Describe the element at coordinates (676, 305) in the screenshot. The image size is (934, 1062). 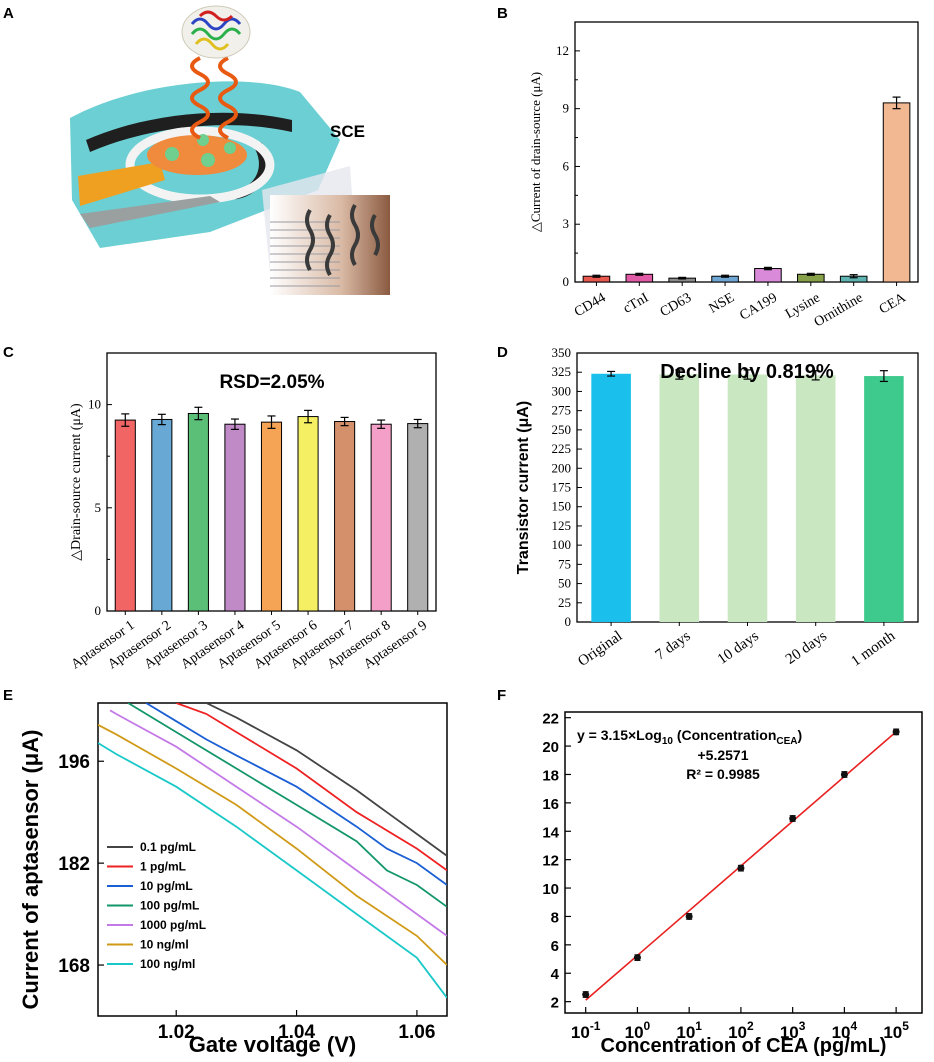
I see `x-category-label: CD63` at that location.